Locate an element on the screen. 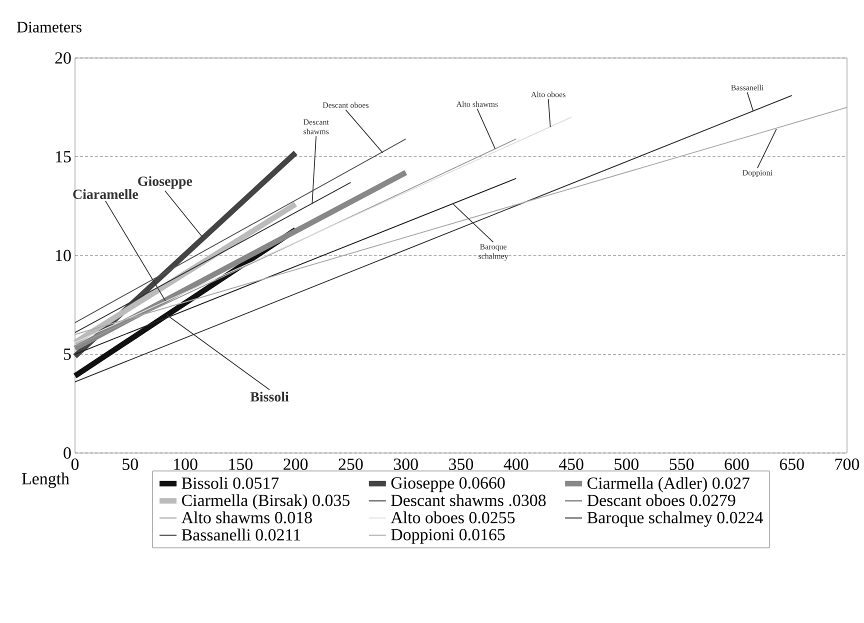  legend-label: Ciarmella (Birsak) 0.035 is located at coordinates (266, 502).